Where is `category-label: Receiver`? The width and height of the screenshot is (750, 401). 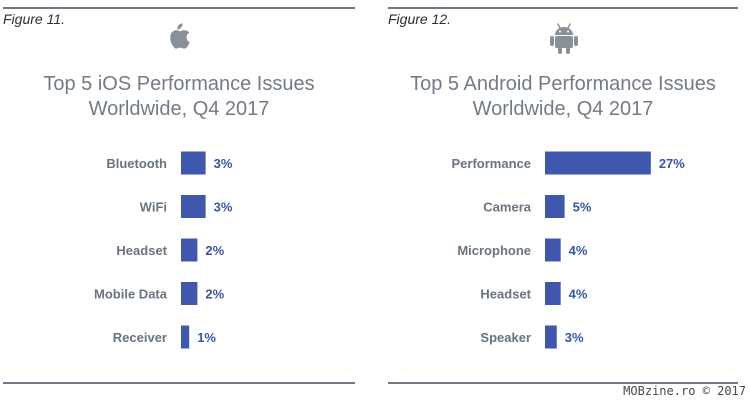 category-label: Receiver is located at coordinates (140, 337).